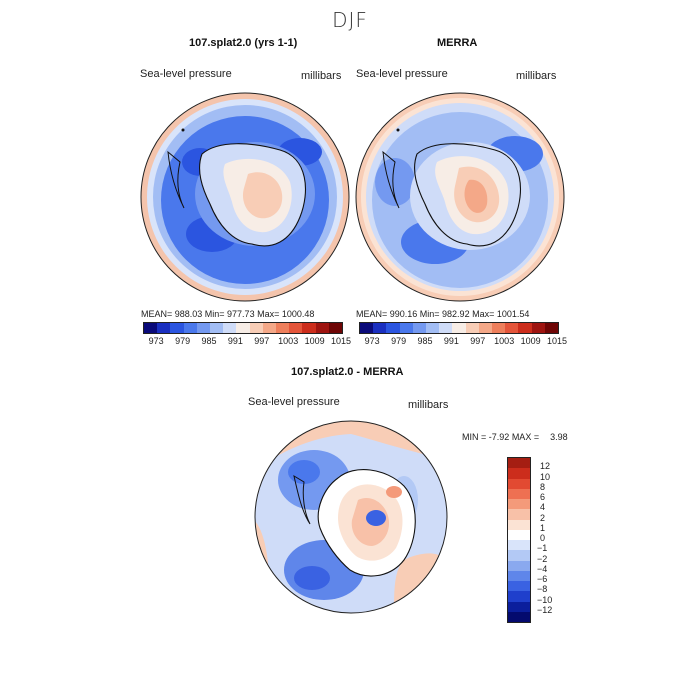 The width and height of the screenshot is (700, 700). I want to click on panel-2-map, so click(460, 197).